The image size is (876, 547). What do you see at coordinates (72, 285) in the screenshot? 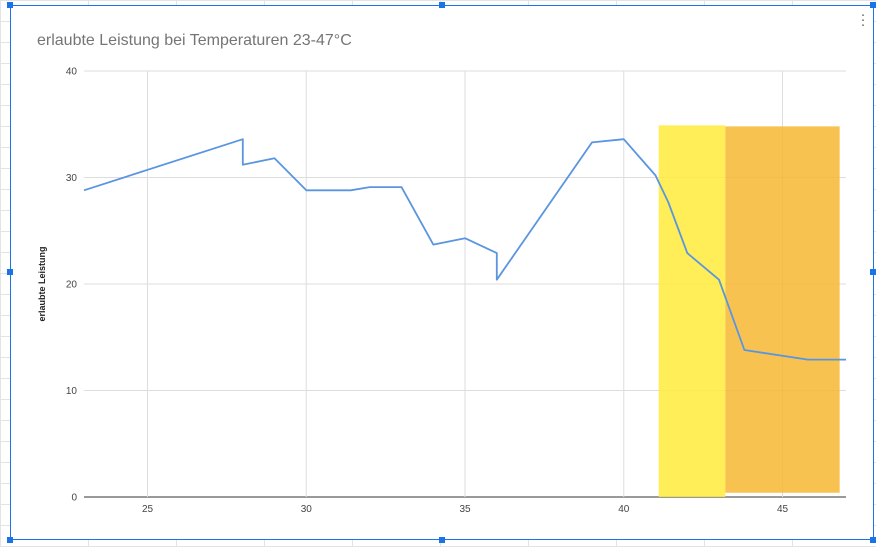
I see `y-tick-label: 20` at bounding box center [72, 285].